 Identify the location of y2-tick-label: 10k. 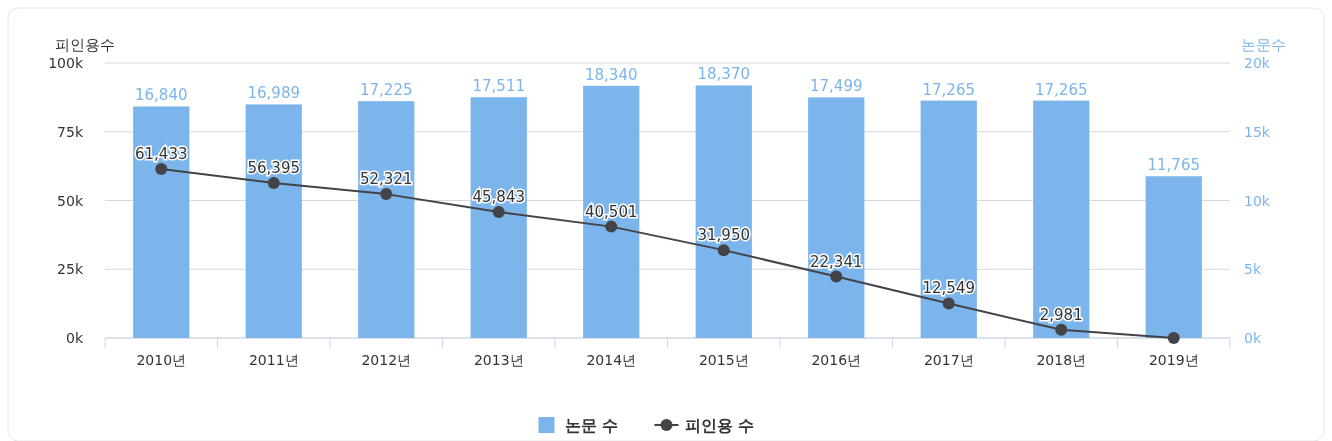
(1257, 200).